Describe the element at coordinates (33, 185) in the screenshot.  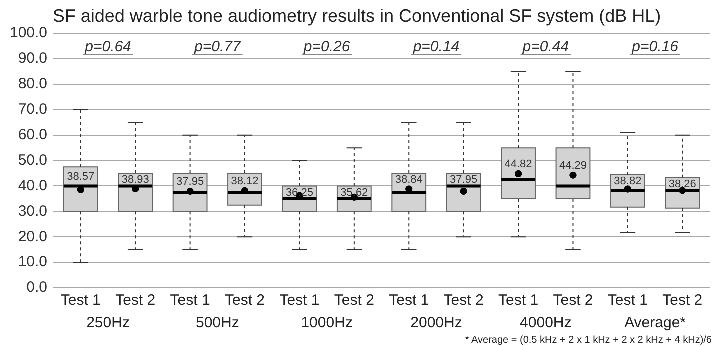
I see `y-tick-label: 40.0` at that location.